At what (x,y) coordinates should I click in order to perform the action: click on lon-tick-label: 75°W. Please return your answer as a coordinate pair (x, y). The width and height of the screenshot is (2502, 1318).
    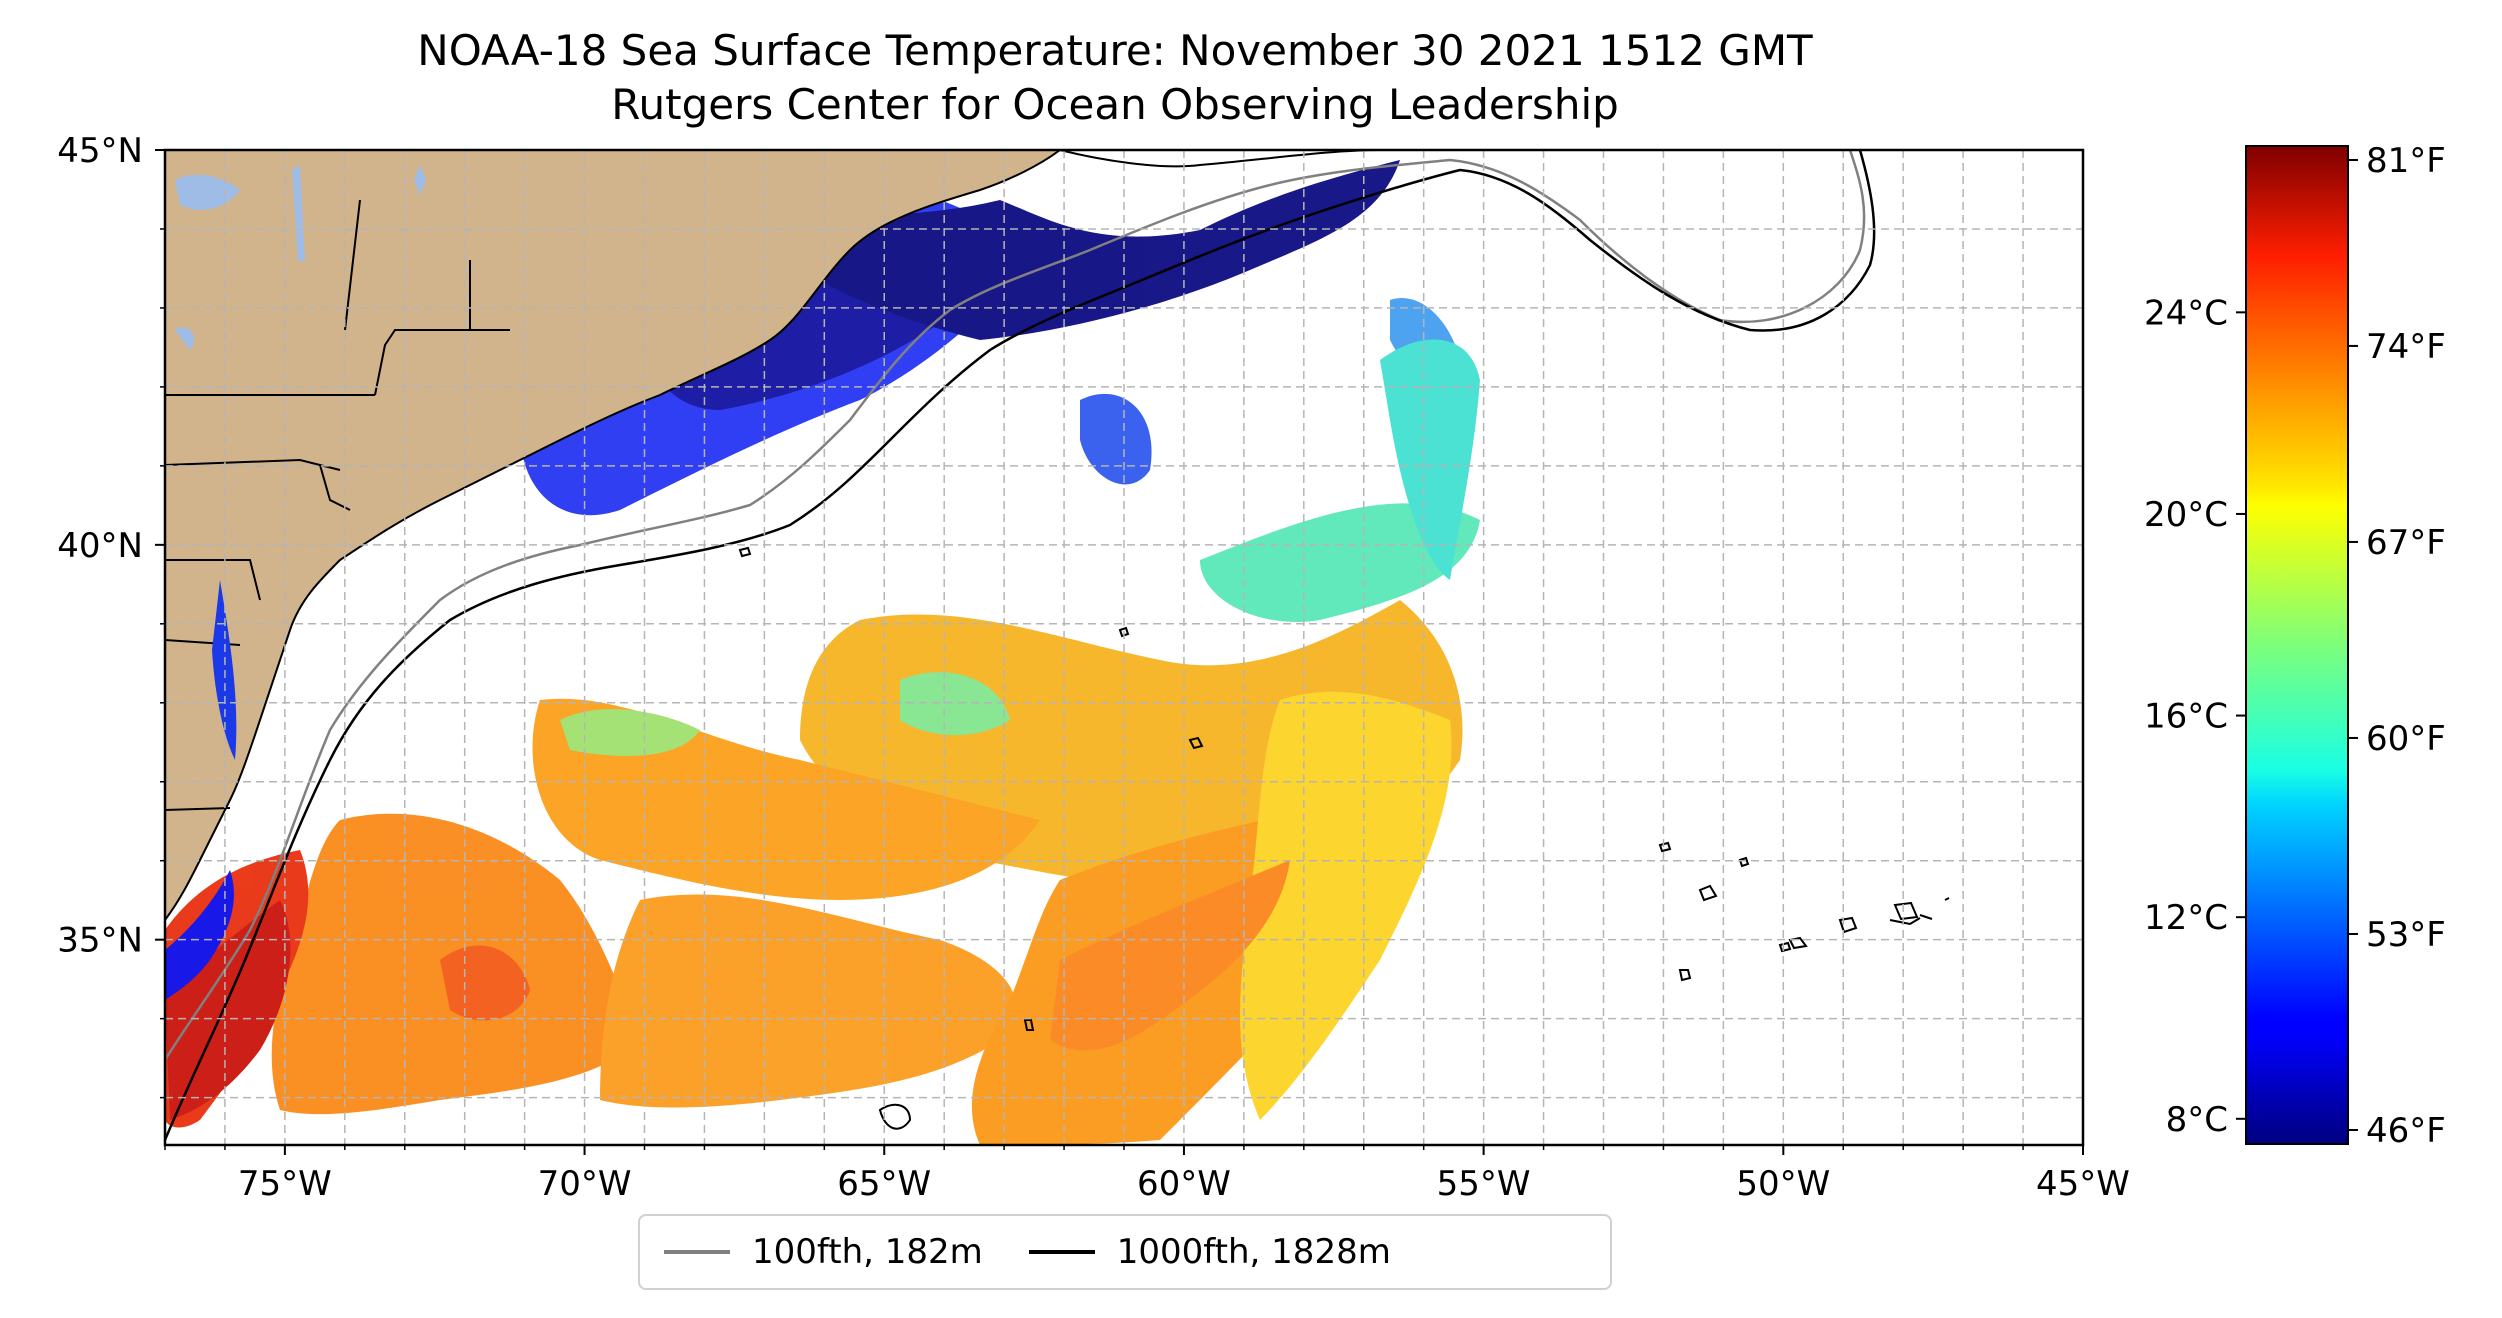
    Looking at the image, I should click on (285, 1184).